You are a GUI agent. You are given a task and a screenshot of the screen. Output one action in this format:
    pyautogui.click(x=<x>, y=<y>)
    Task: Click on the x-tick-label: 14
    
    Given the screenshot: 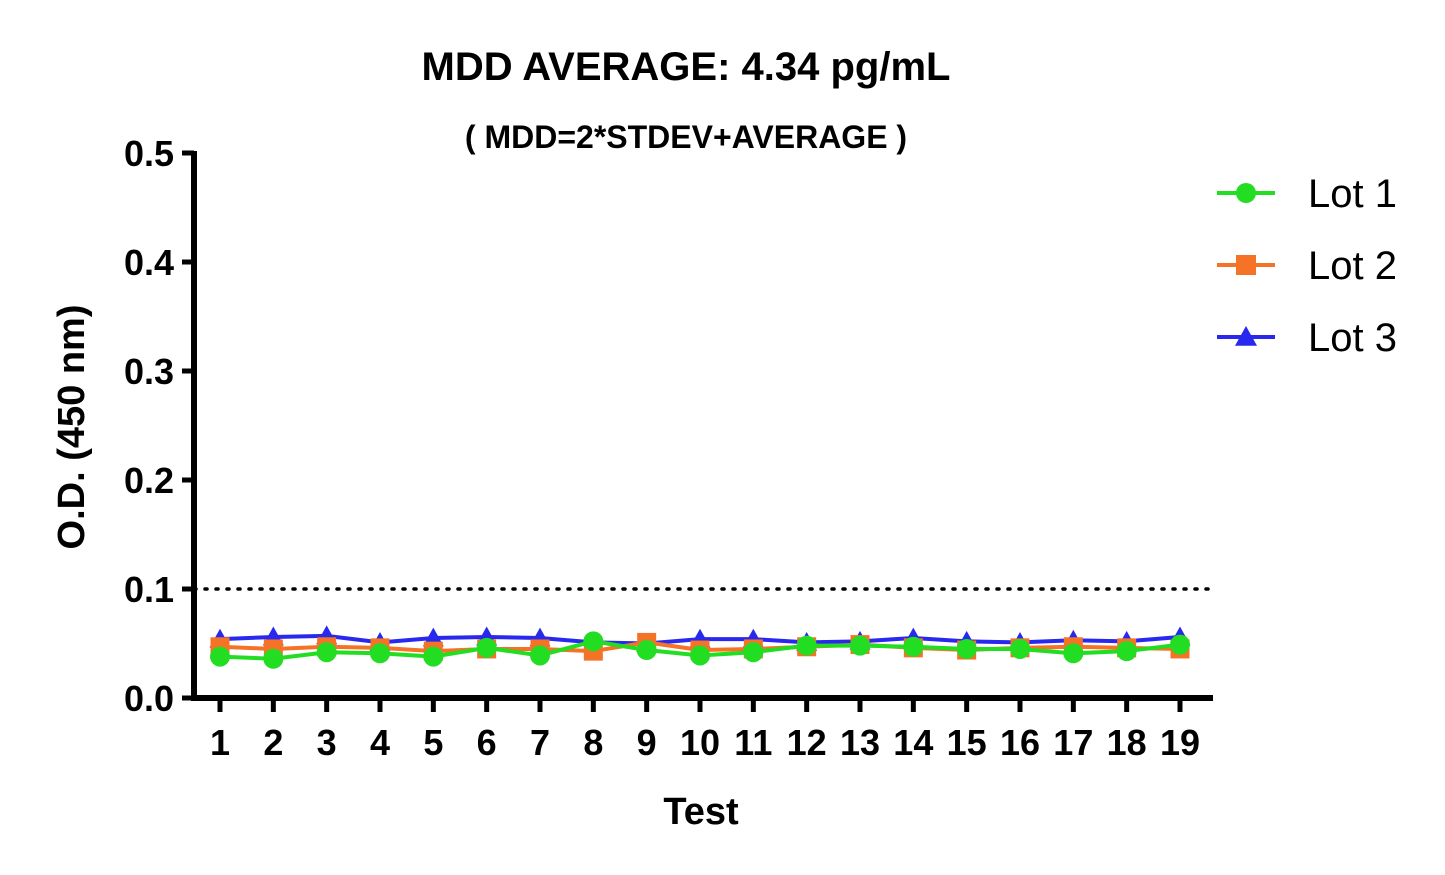 What is the action you would take?
    pyautogui.click(x=913, y=742)
    